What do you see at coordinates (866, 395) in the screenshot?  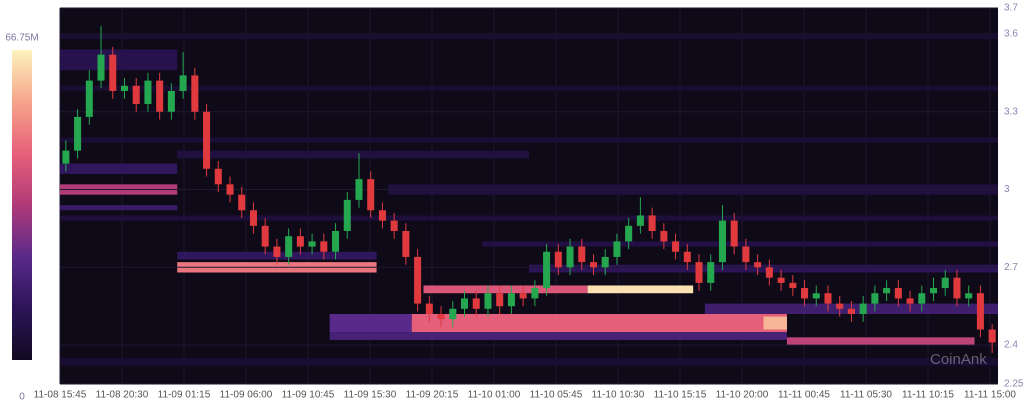 I see `x-tick-label: 11-11 05:30` at bounding box center [866, 395].